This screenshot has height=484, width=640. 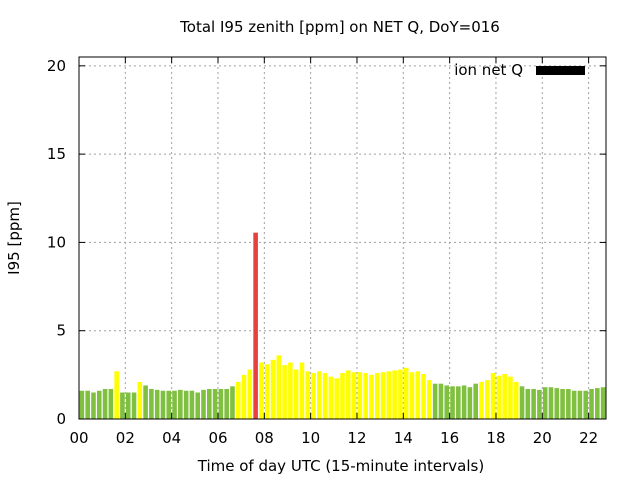 What do you see at coordinates (61, 331) in the screenshot?
I see `y-tick-label: 5` at bounding box center [61, 331].